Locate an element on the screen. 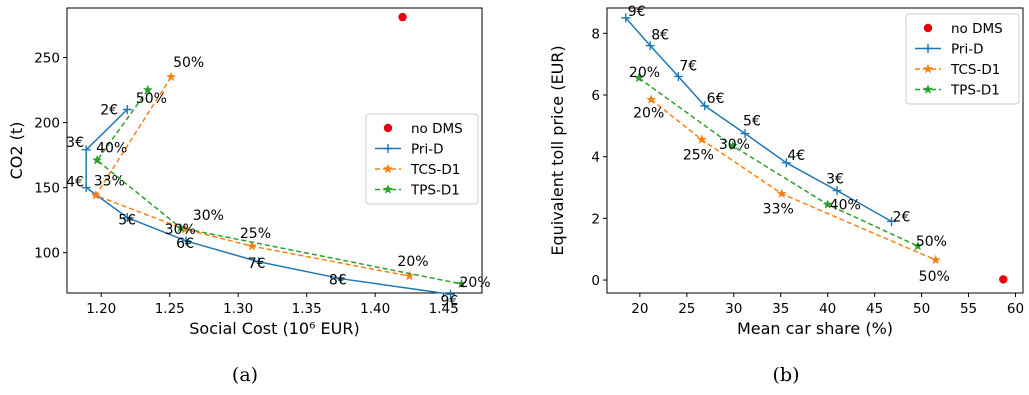 Image resolution: width=1029 pixels, height=395 pixels. x-tick-label: 1.35 is located at coordinates (307, 309).